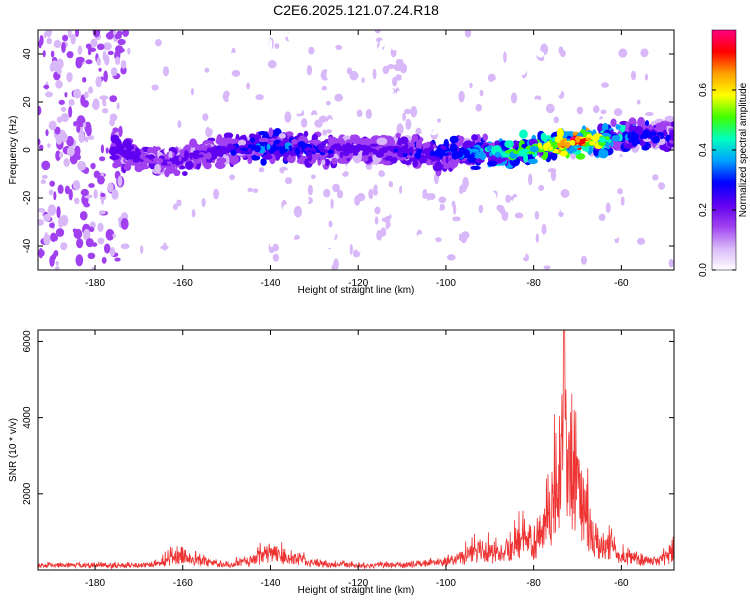 The width and height of the screenshot is (750, 600). I want to click on spectrogram-x-tick-label: -140, so click(270, 283).